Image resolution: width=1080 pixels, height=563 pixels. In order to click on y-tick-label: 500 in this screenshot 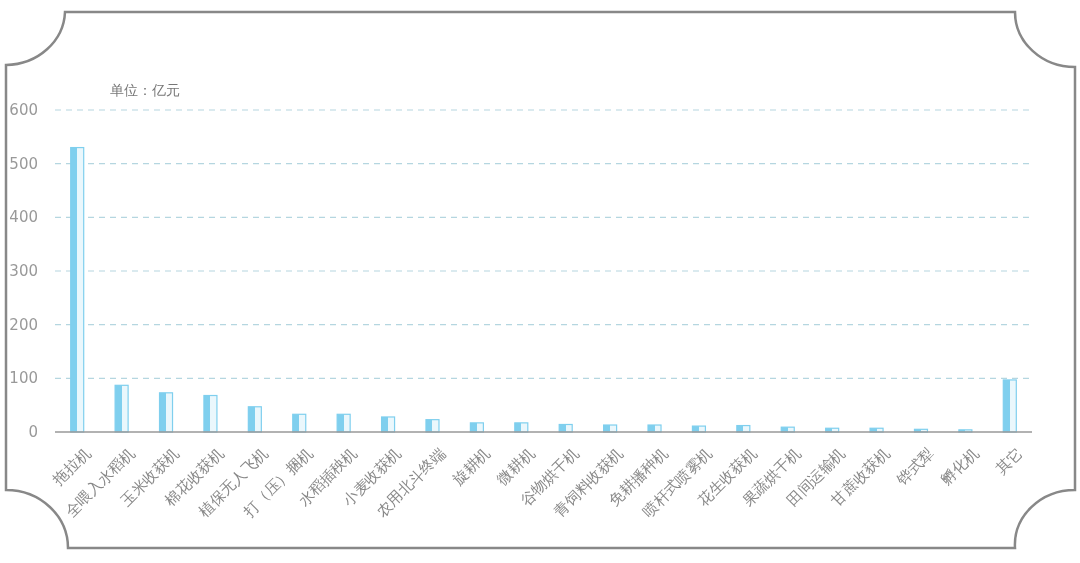, I will do `click(23, 163)`.